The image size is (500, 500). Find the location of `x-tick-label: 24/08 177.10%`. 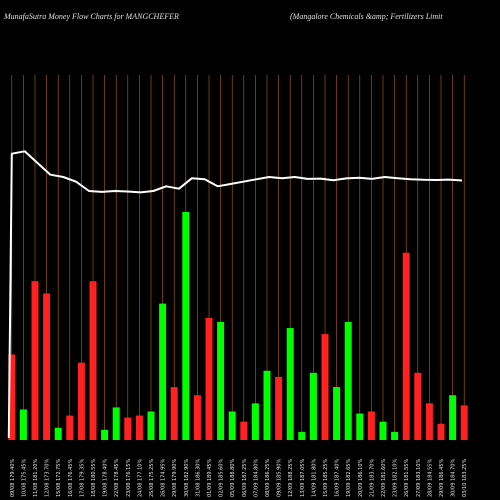

x-tick-label: 24/08 177.10% is located at coordinates (140, 478).